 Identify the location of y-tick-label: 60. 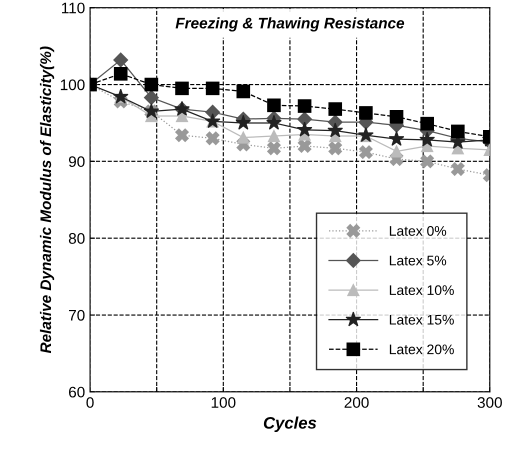
(76, 392).